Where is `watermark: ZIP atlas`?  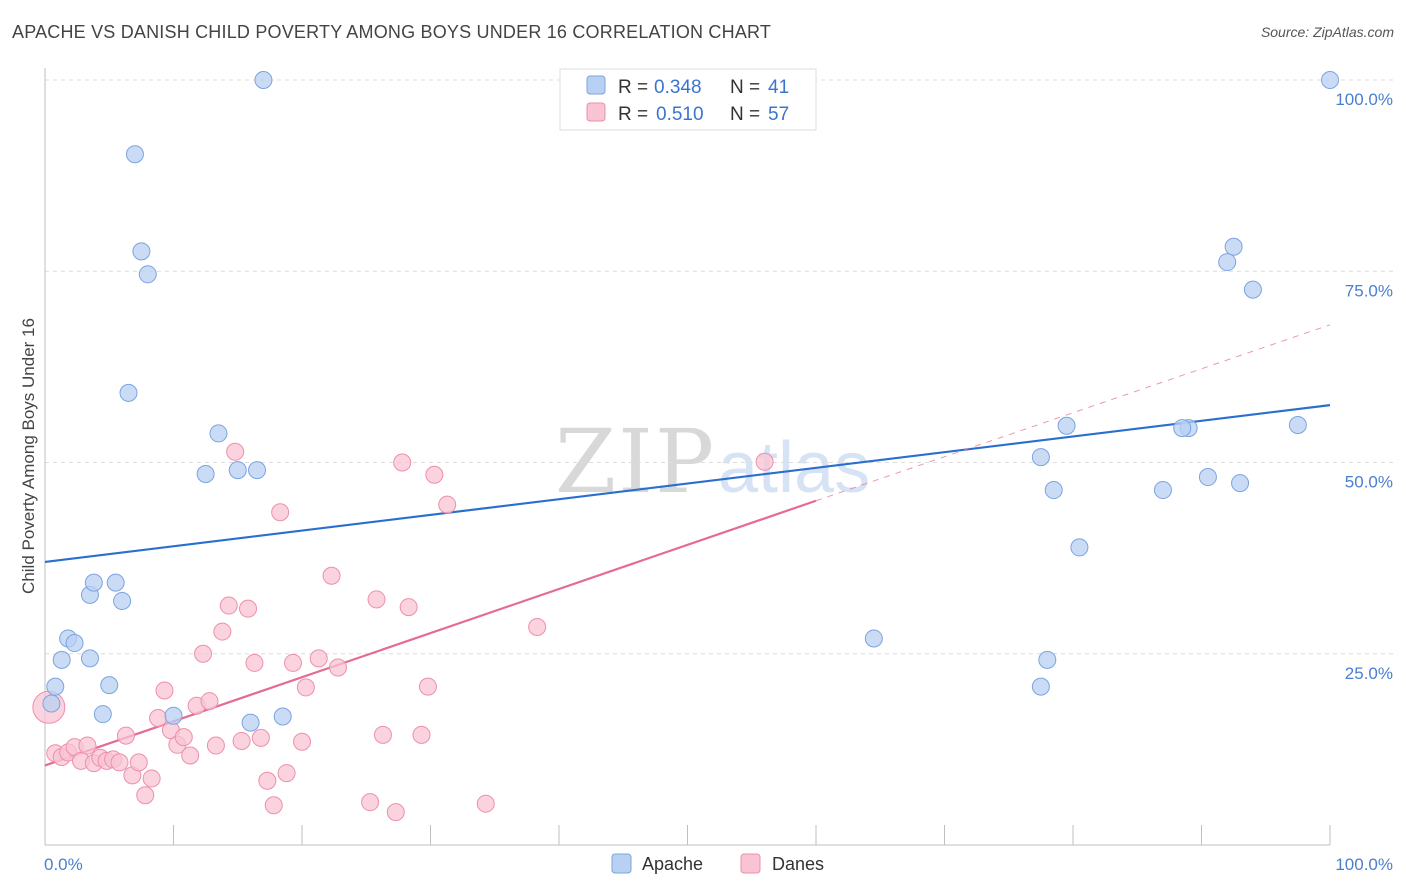
watermark: ZIP atlas is located at coordinates (712, 461).